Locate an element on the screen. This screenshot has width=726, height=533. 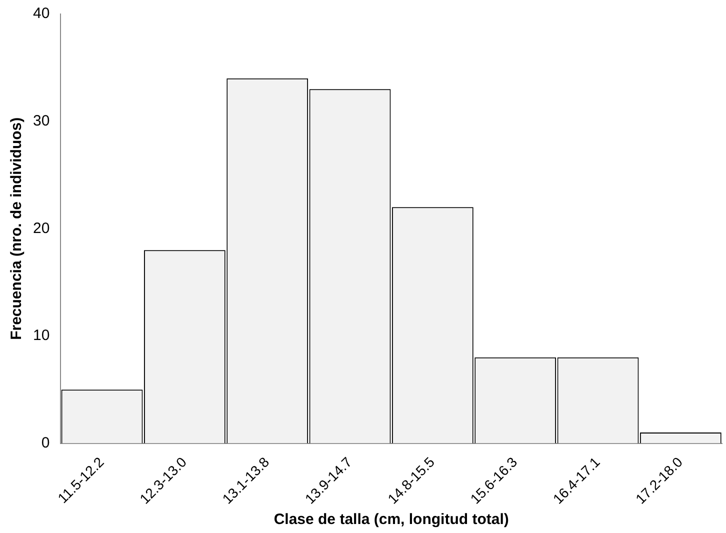
y-tick-label: 10 is located at coordinates (41, 335).